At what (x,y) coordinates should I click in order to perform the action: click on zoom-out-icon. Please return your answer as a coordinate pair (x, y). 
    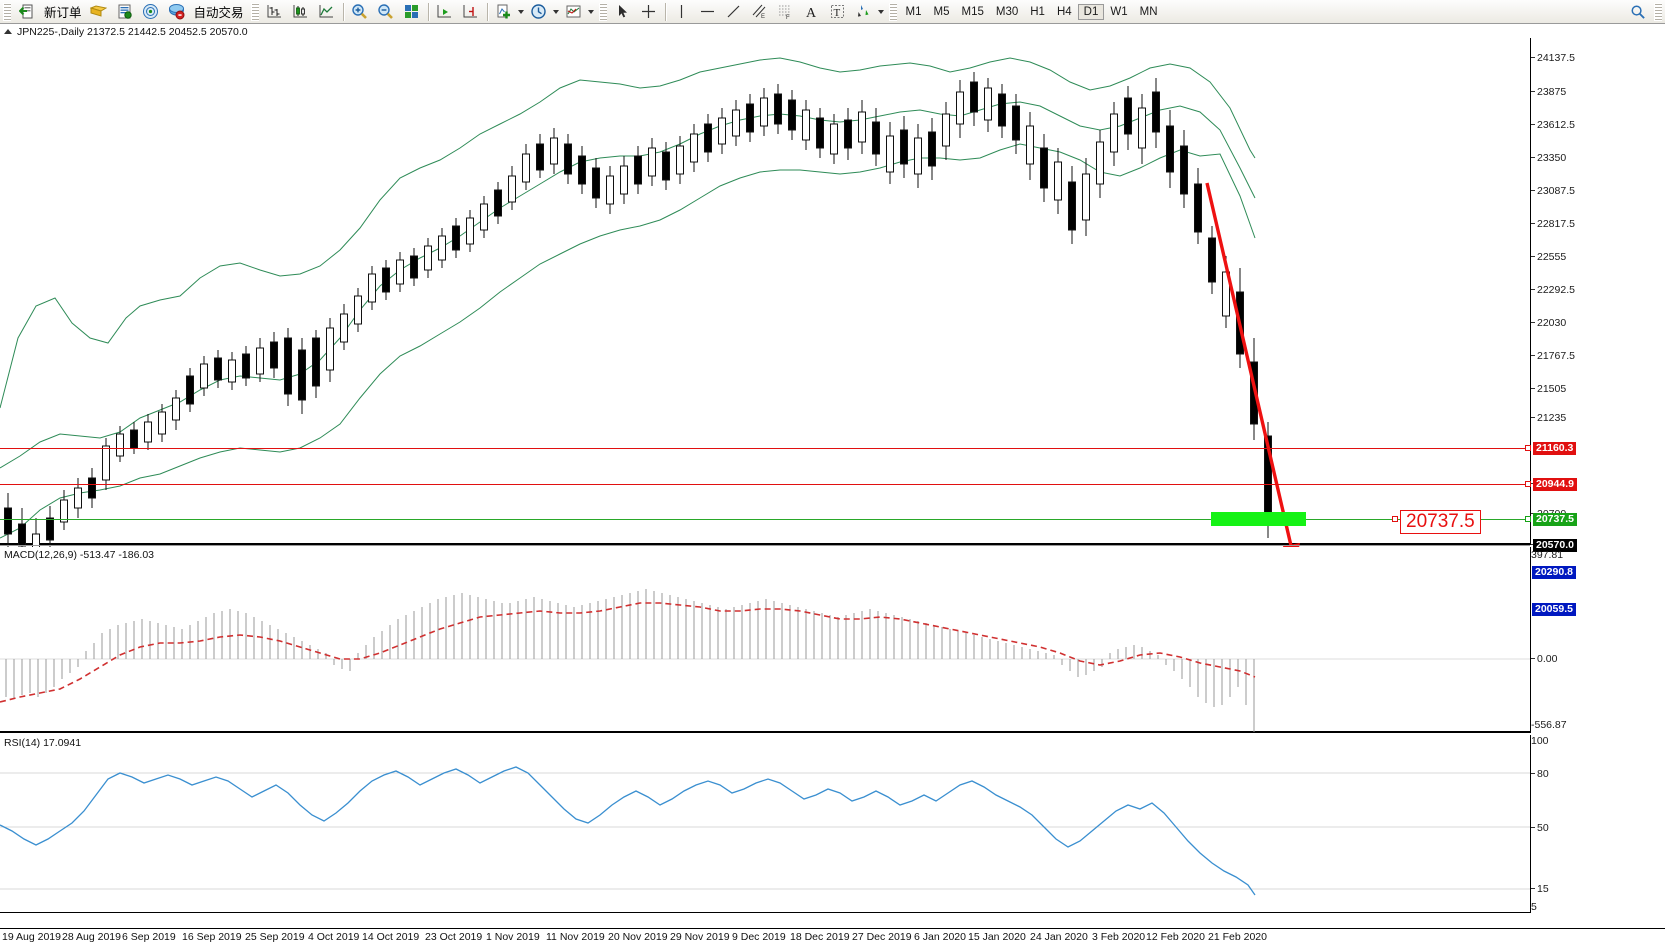
    Looking at the image, I should click on (386, 12).